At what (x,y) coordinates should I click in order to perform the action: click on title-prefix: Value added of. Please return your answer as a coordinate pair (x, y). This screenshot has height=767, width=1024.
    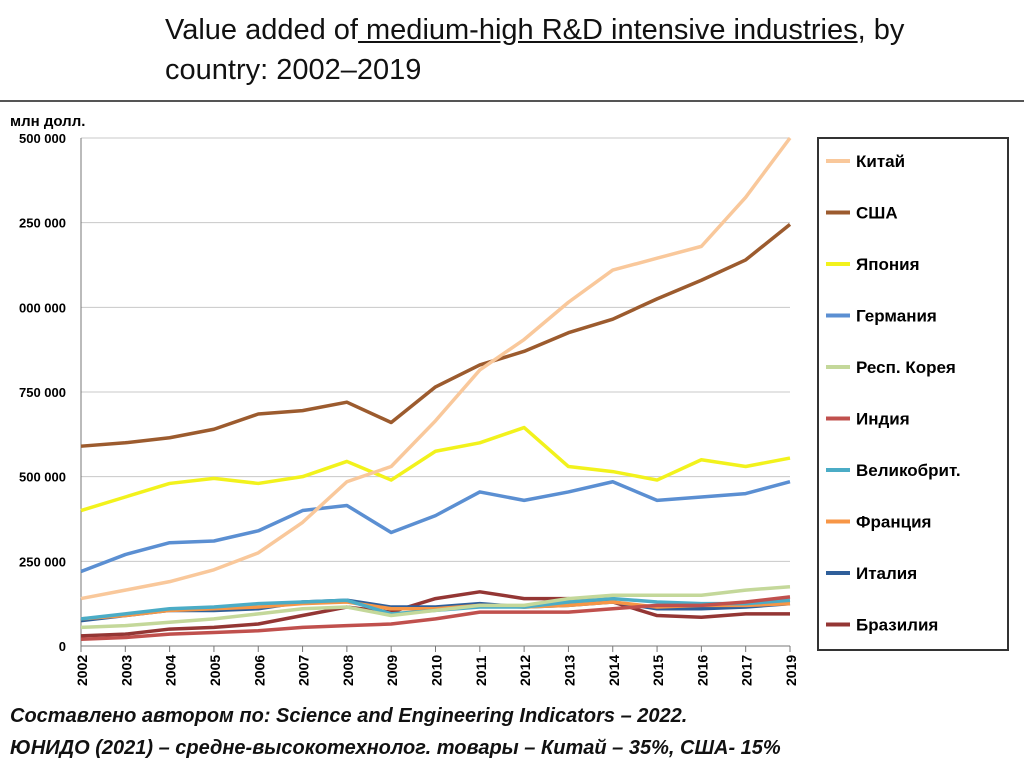
    Looking at the image, I should click on (261, 30).